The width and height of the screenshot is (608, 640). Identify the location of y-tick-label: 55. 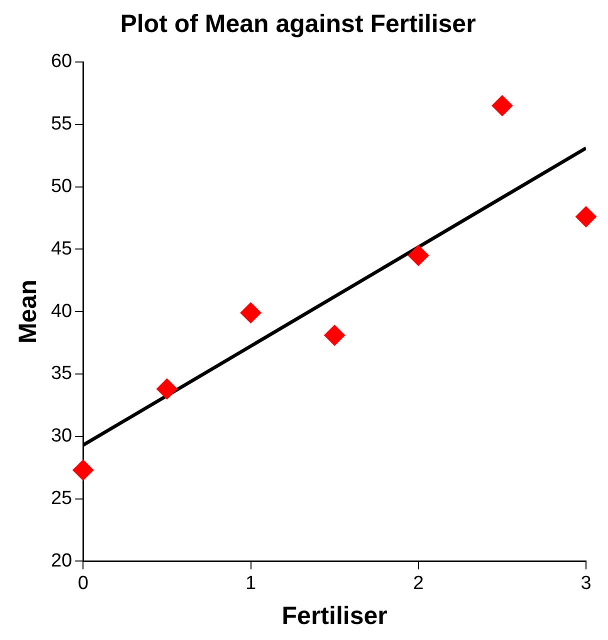
(61, 124).